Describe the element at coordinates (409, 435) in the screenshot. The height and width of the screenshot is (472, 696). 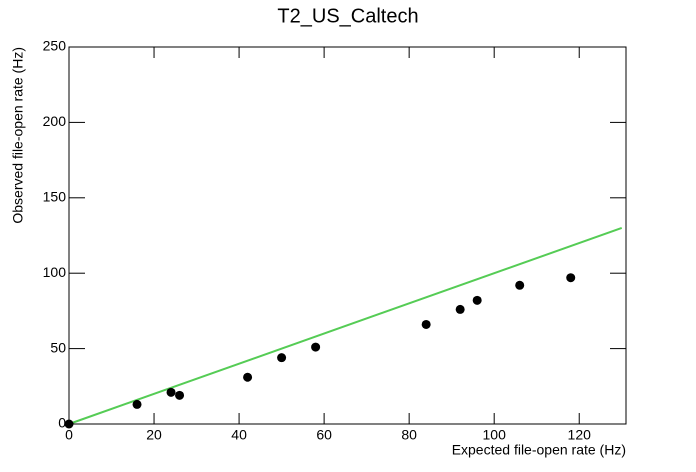
I see `x-tick-label: 80` at that location.